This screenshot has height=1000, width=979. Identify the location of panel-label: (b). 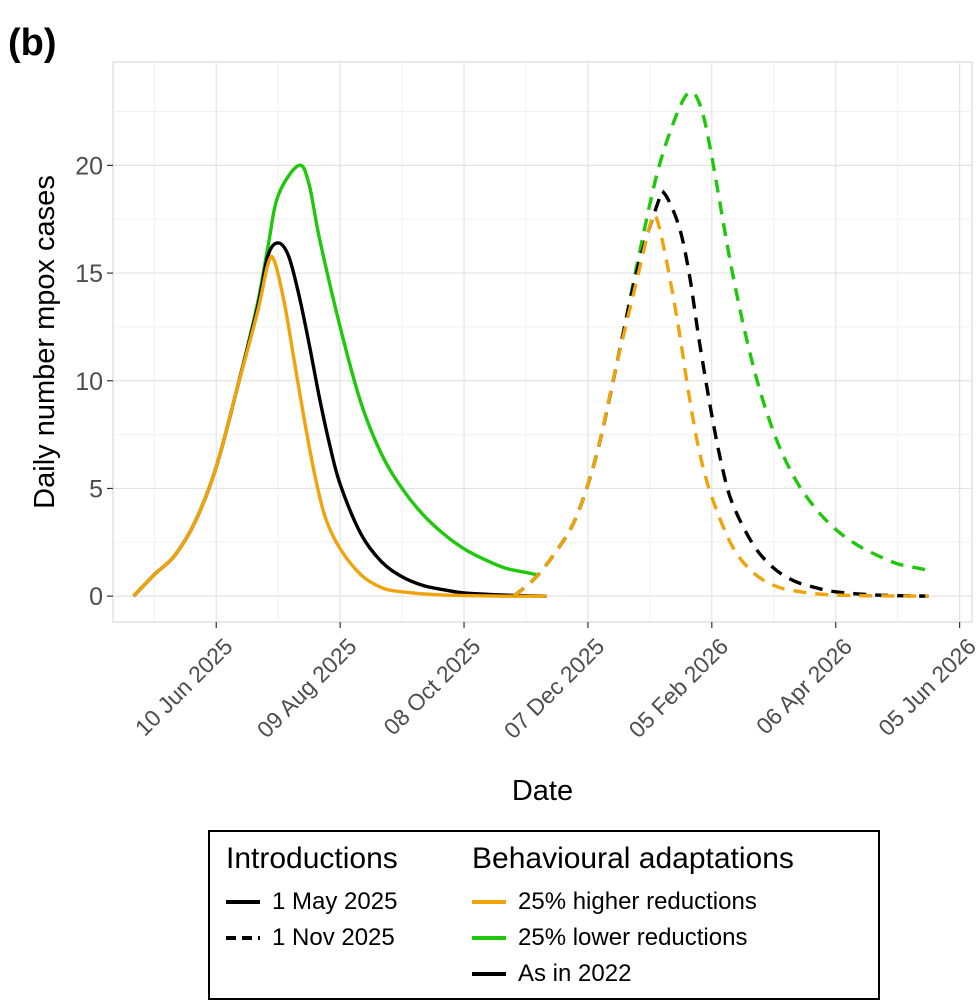
(32, 43).